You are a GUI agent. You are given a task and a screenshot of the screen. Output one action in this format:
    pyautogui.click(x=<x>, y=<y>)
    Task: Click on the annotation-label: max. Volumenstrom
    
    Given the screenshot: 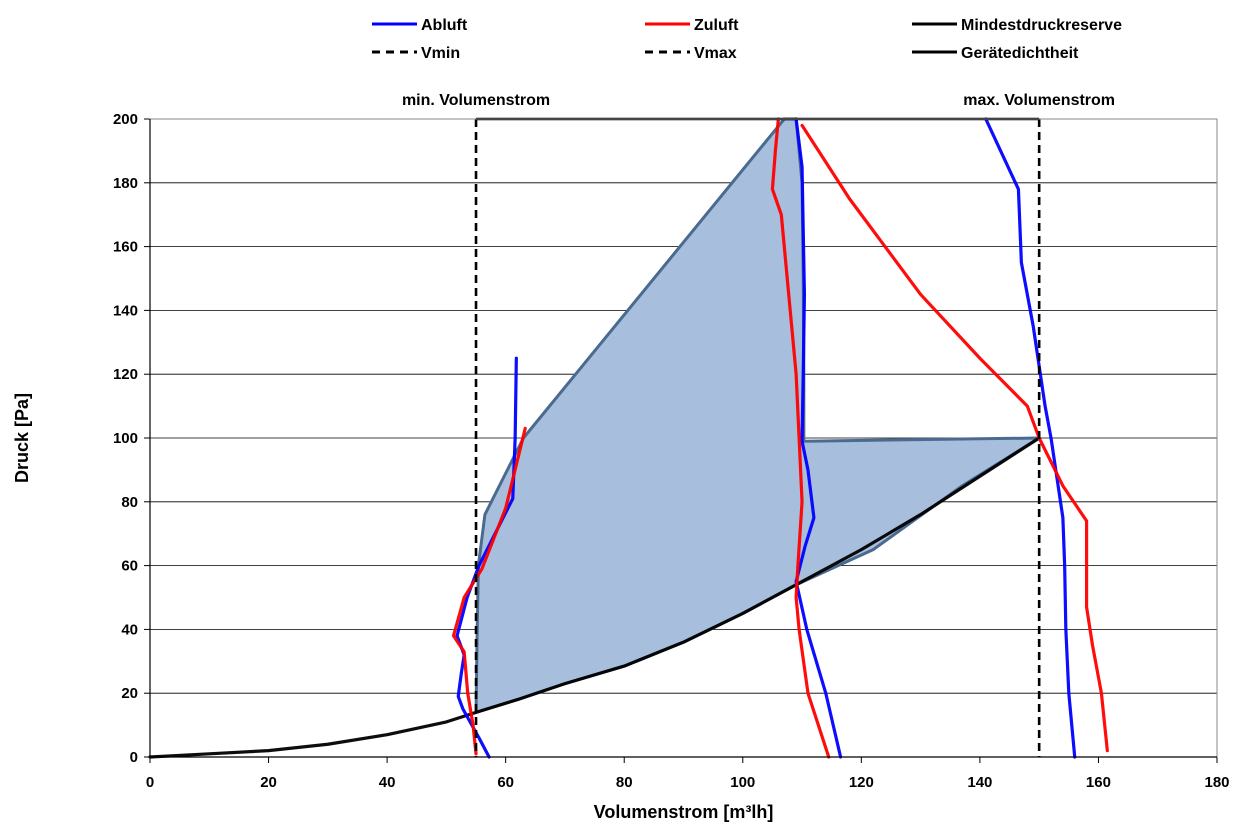 What is the action you would take?
    pyautogui.click(x=1039, y=100)
    